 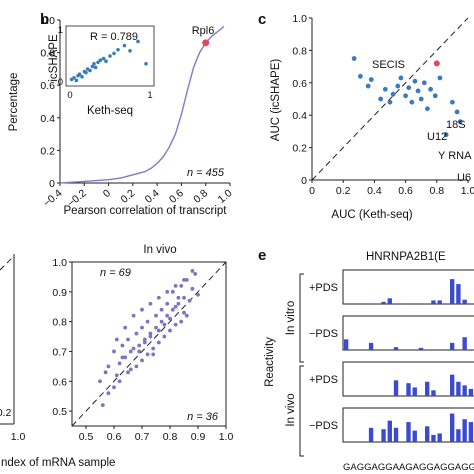 What do you see at coordinates (149, 344) in the screenshot?
I see `plot-frame` at bounding box center [149, 344].